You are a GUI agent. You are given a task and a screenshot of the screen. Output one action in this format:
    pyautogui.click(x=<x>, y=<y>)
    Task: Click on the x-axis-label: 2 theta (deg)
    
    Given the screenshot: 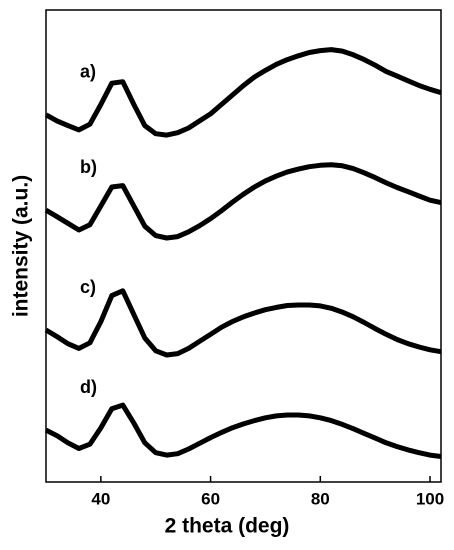 What is the action you would take?
    pyautogui.click(x=227, y=526)
    